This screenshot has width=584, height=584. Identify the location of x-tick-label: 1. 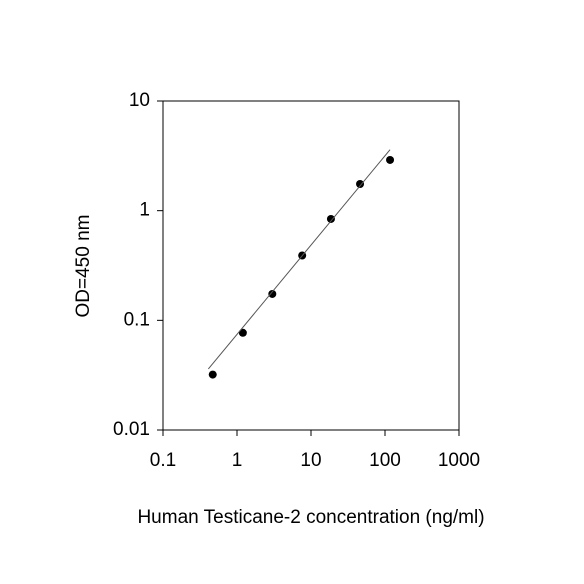
(237, 460).